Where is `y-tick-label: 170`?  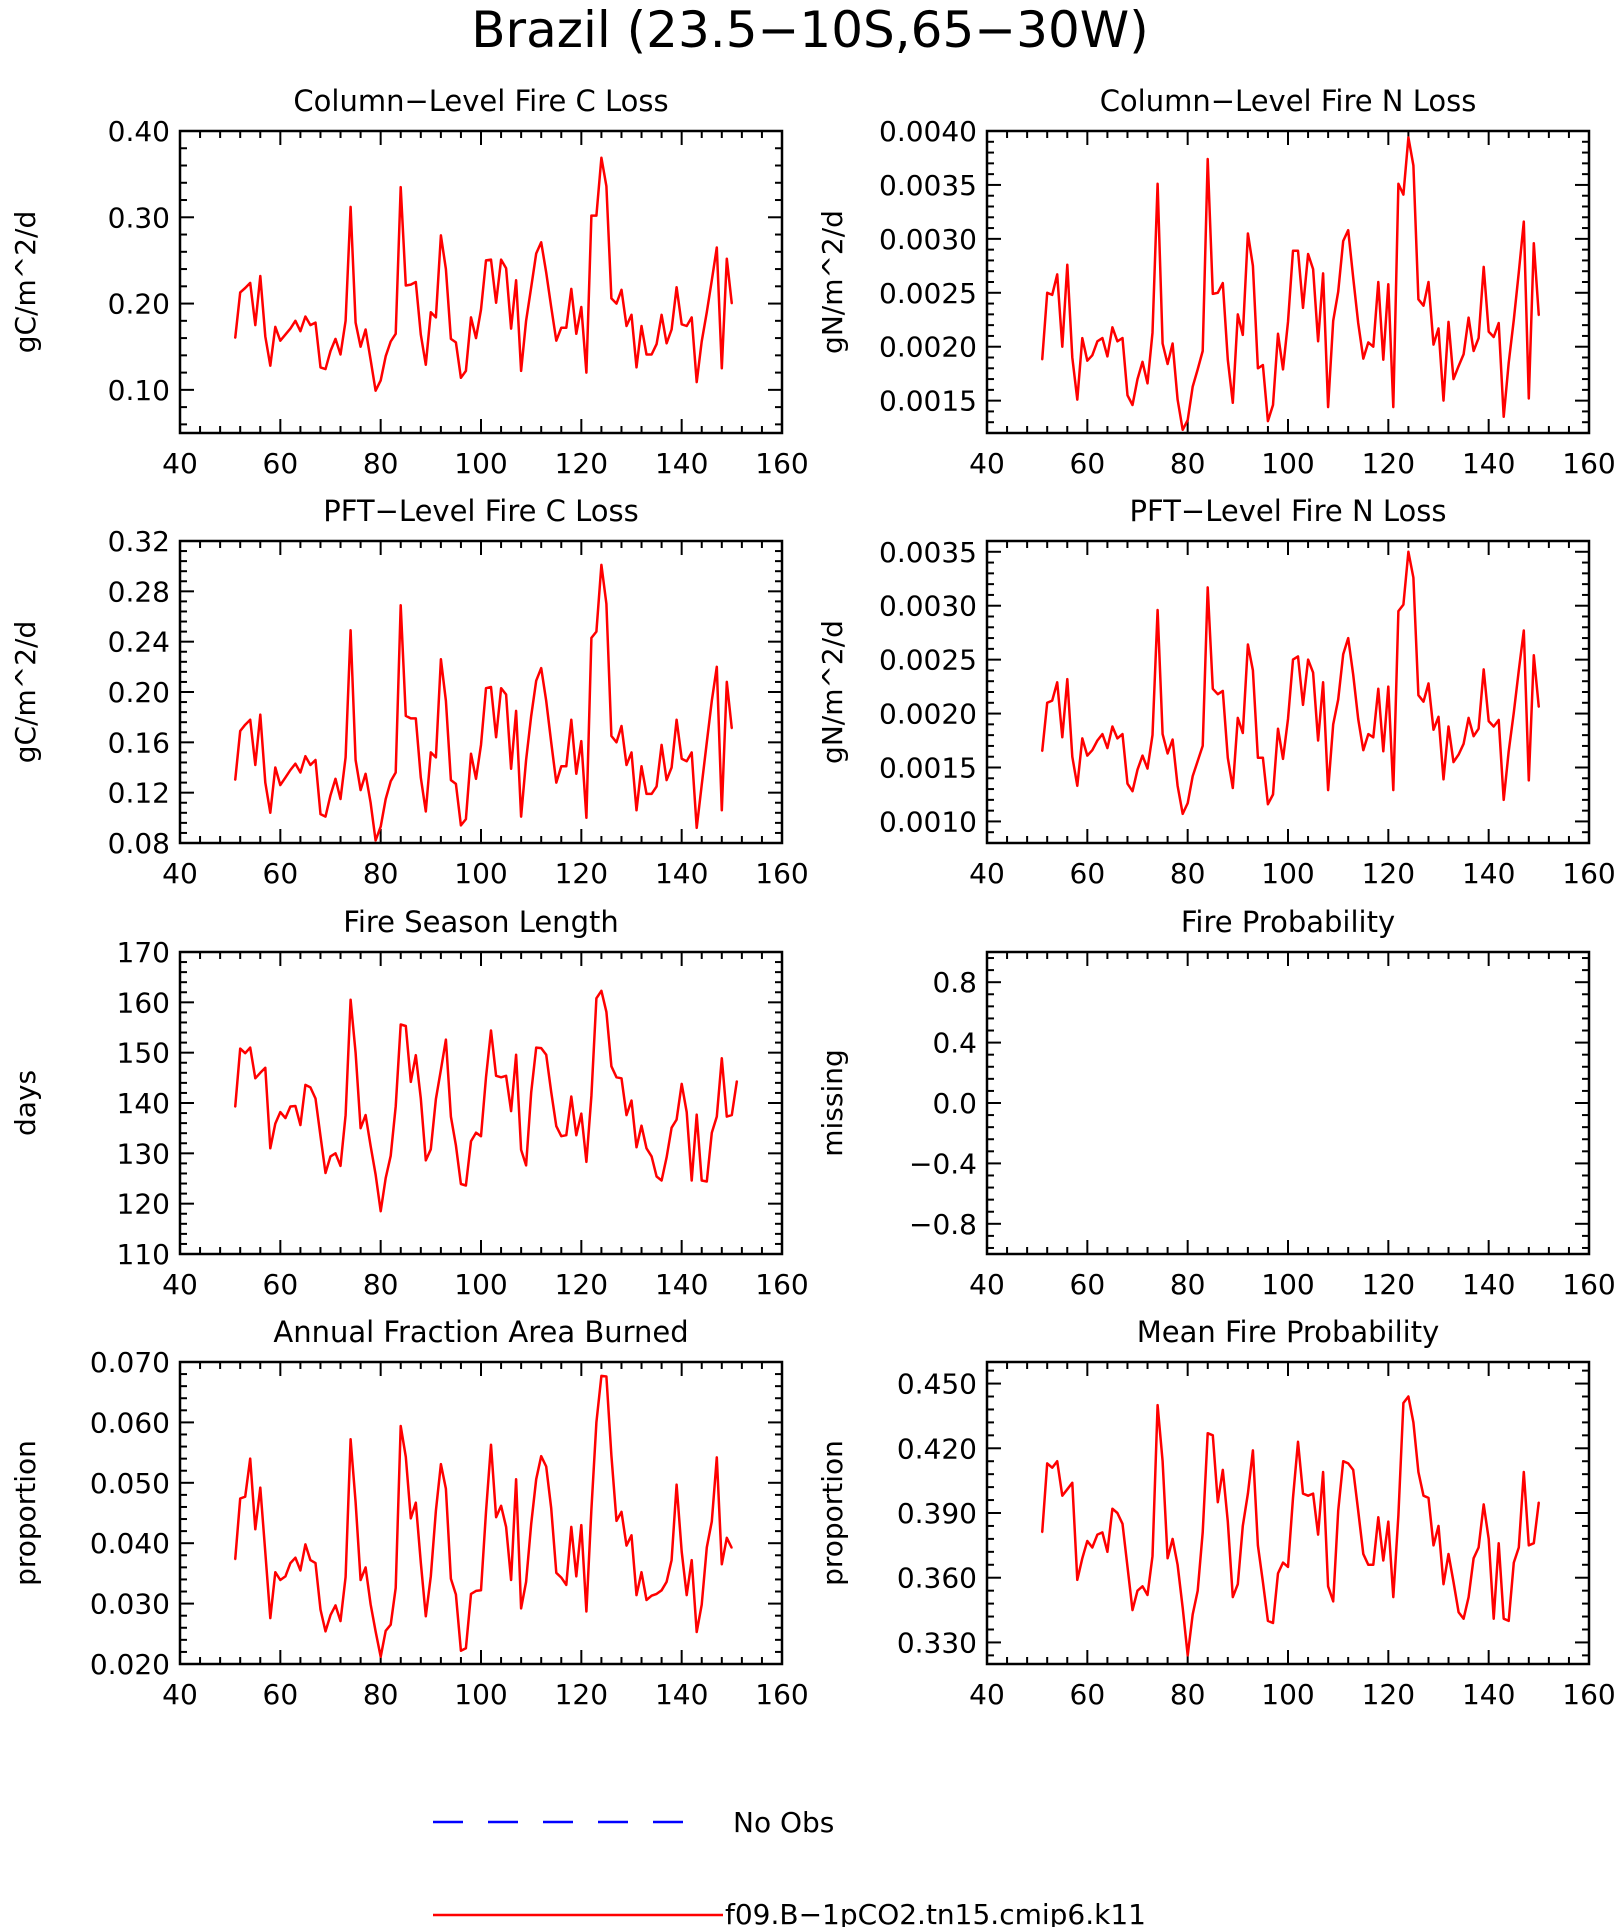 y-tick-label: 170 is located at coordinates (143, 952).